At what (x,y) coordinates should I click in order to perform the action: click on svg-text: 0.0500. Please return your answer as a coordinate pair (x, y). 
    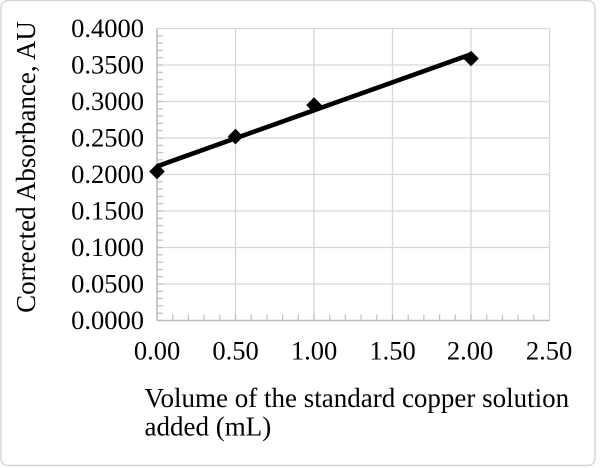
    Looking at the image, I should click on (107, 284).